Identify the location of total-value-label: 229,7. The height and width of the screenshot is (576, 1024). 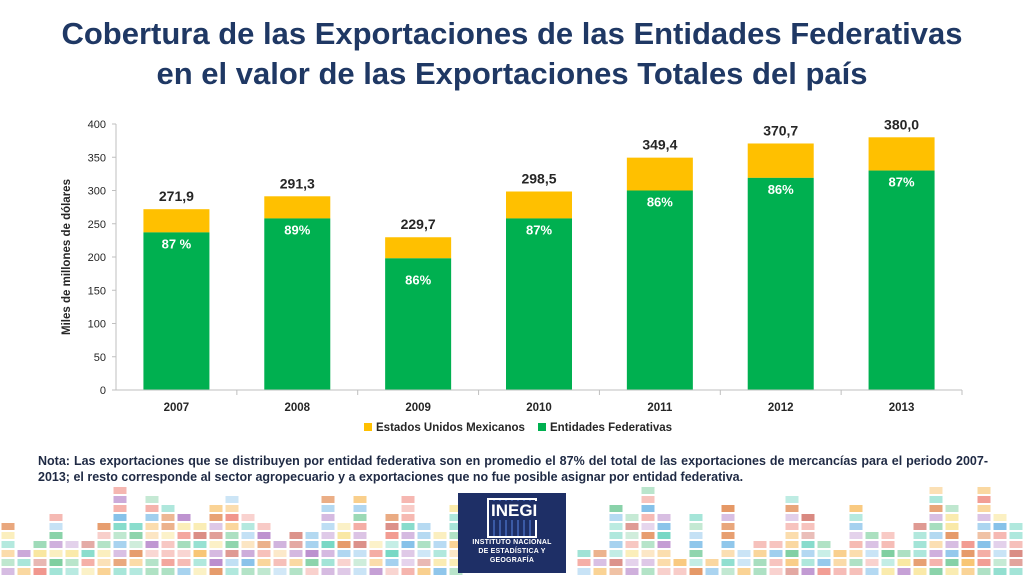
(418, 224).